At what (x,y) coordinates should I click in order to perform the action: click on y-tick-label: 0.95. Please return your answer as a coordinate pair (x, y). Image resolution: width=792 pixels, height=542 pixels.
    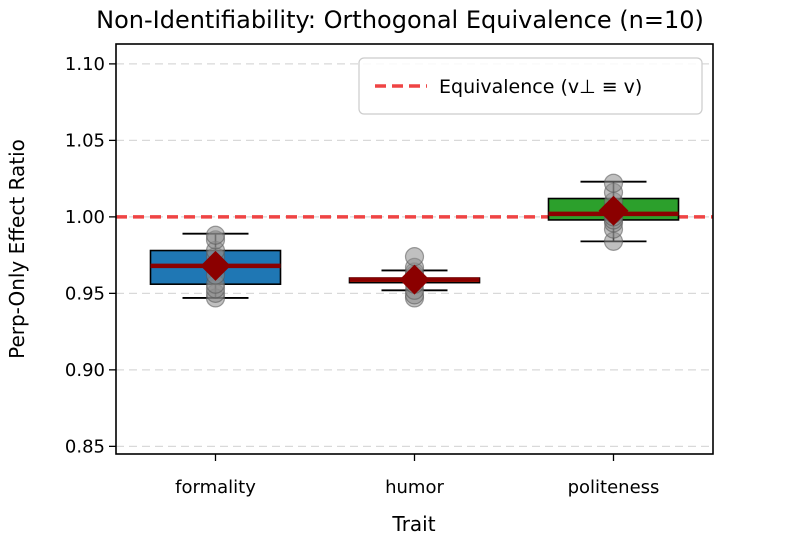
    Looking at the image, I should click on (85, 293).